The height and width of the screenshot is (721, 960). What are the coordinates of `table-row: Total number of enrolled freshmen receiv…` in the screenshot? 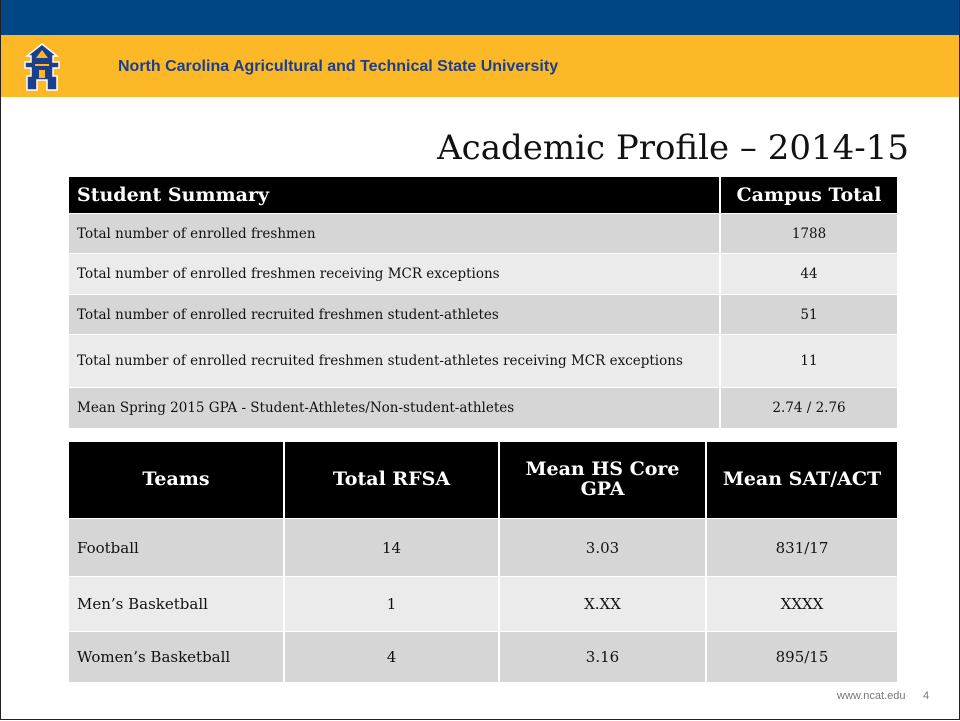 It's located at (483, 273).